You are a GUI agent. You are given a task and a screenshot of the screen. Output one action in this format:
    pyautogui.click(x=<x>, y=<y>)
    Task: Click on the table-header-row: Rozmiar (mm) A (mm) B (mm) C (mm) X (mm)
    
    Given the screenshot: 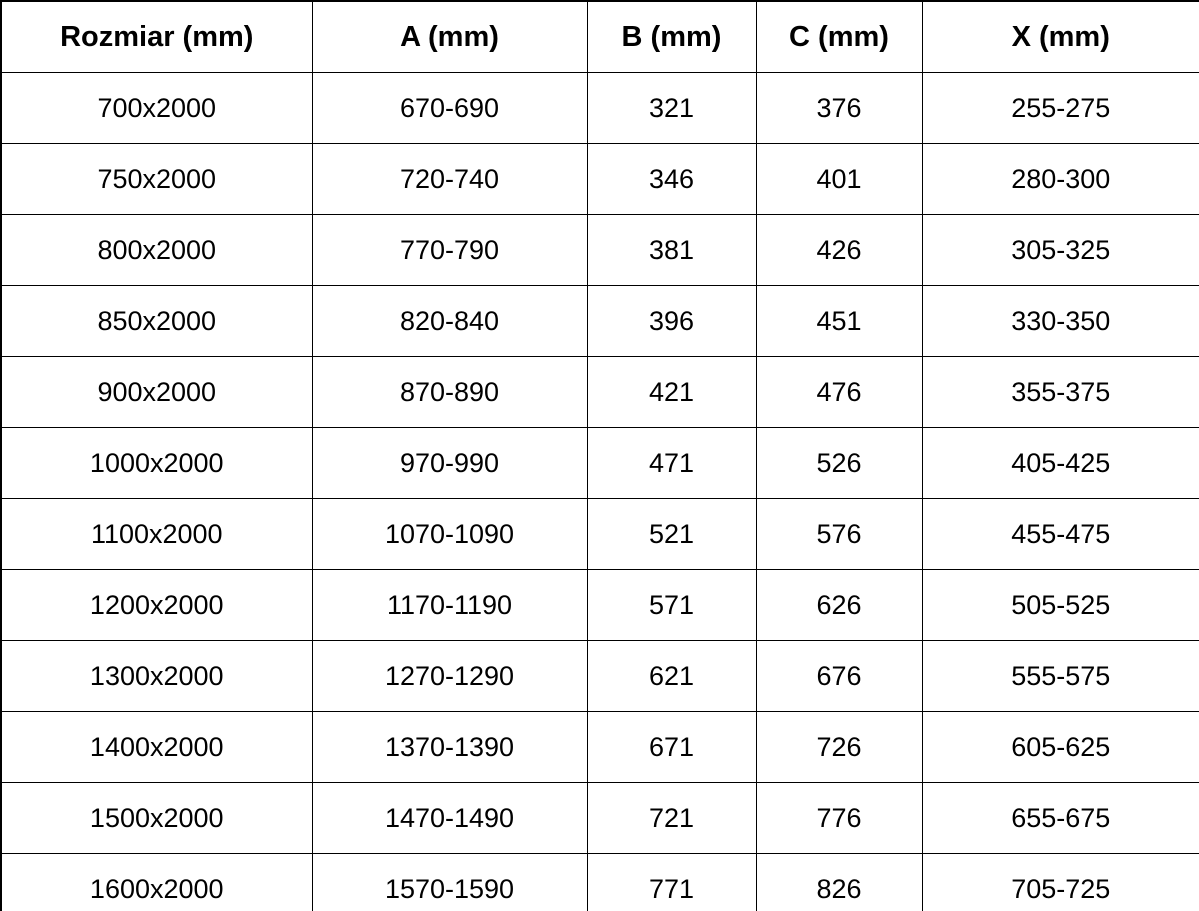 What is the action you would take?
    pyautogui.click(x=599, y=36)
    